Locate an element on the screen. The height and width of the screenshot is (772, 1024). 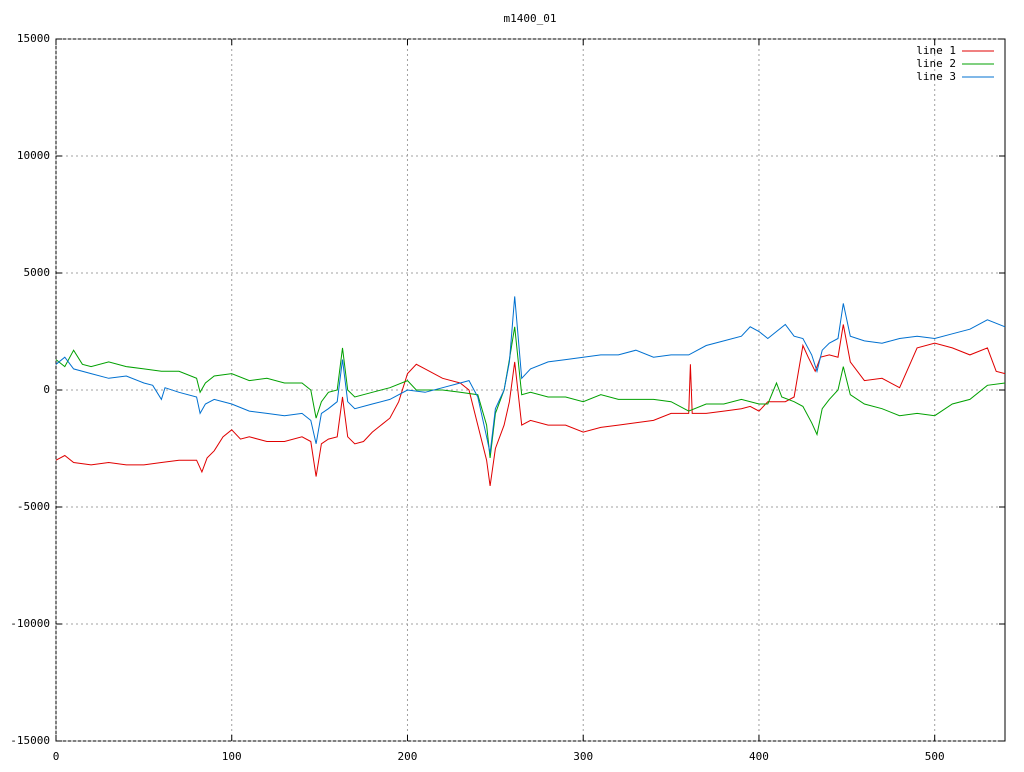
legend-label: line 3 is located at coordinates (936, 76).